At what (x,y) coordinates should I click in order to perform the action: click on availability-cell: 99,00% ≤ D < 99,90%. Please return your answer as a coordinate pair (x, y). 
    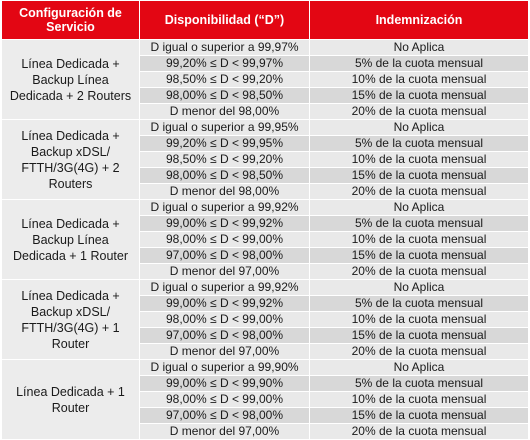
    Looking at the image, I should click on (224, 383).